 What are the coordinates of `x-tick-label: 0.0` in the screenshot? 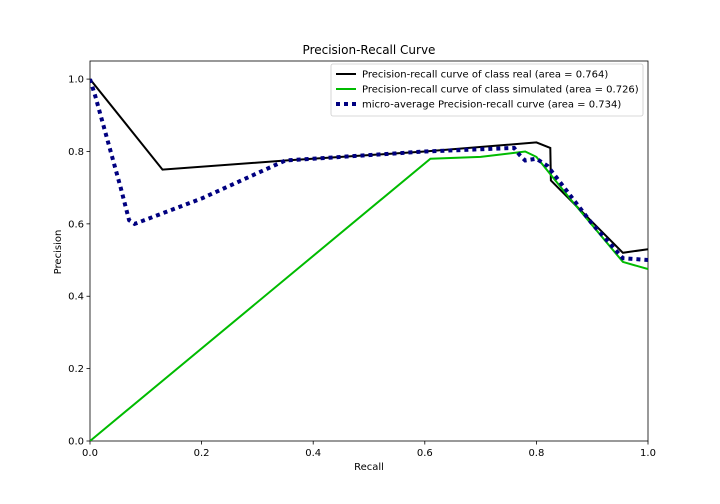 It's located at (90, 453).